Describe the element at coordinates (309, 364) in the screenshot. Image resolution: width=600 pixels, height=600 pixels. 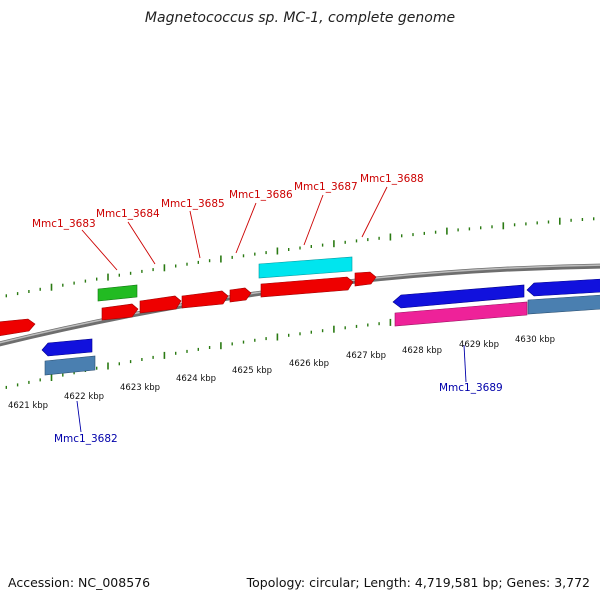
I see `scale-label: 4626 kbp` at that location.